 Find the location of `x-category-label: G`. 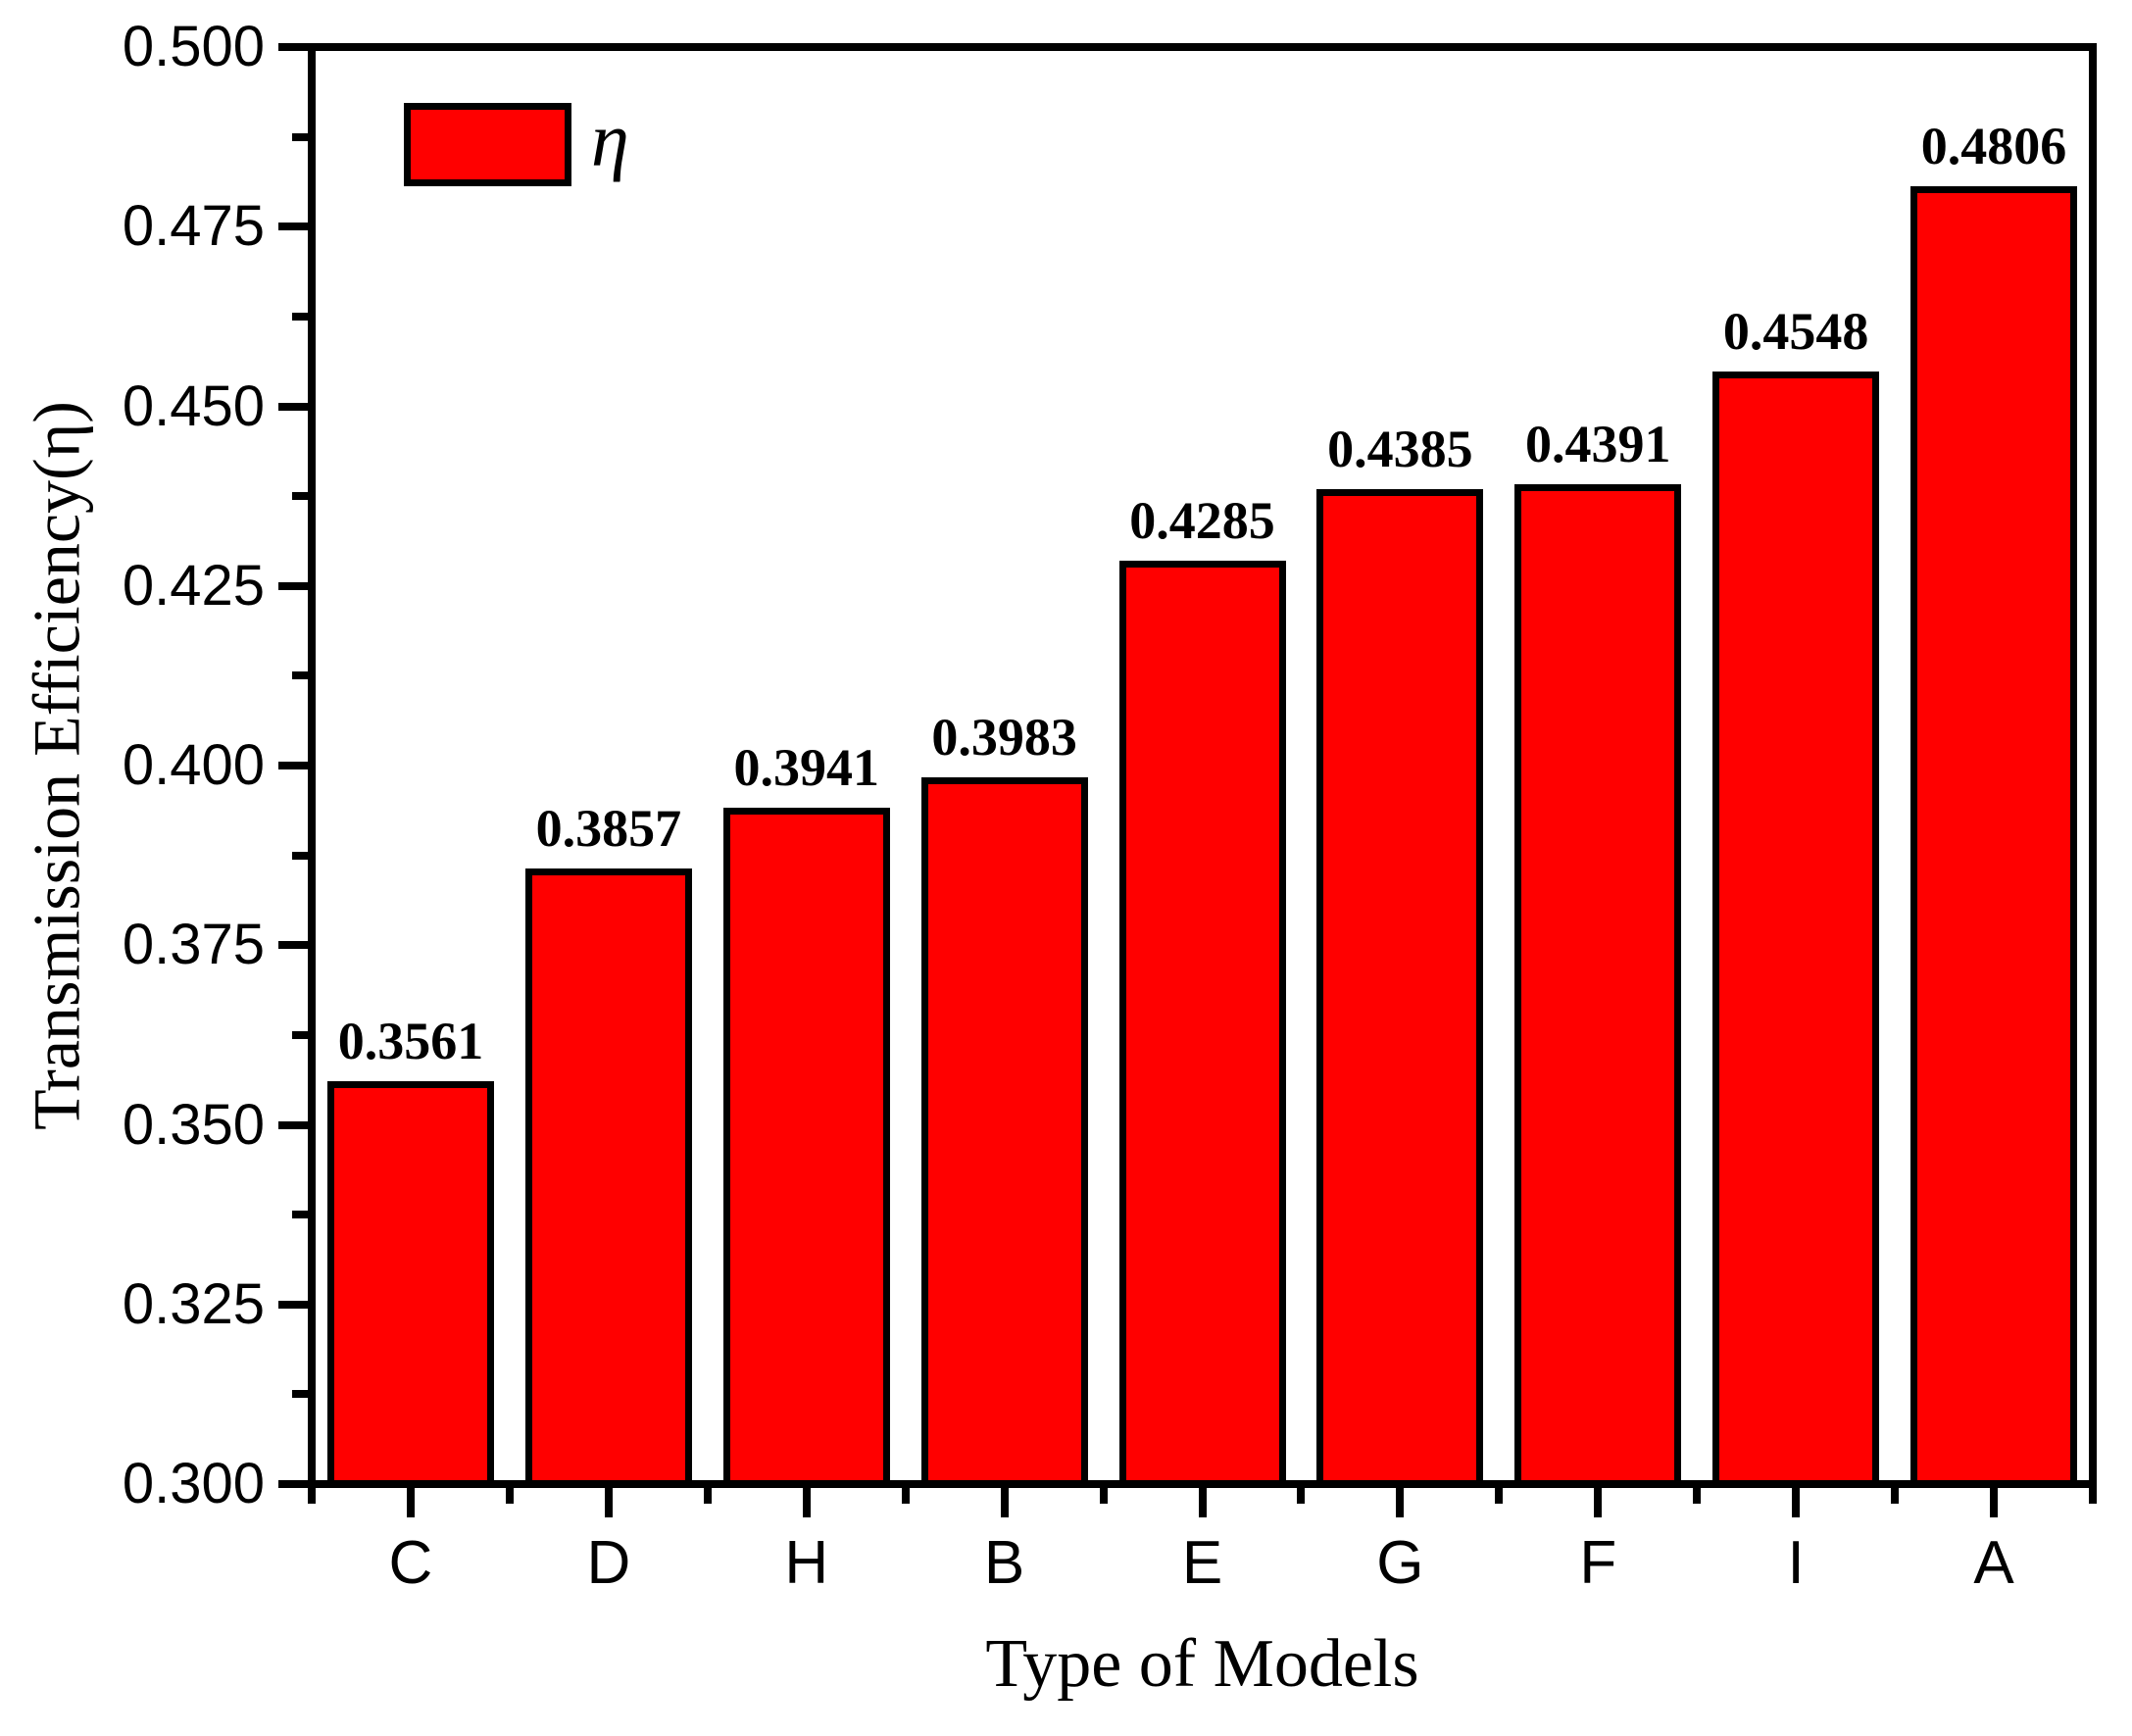

x-category-label: G is located at coordinates (1400, 1563).